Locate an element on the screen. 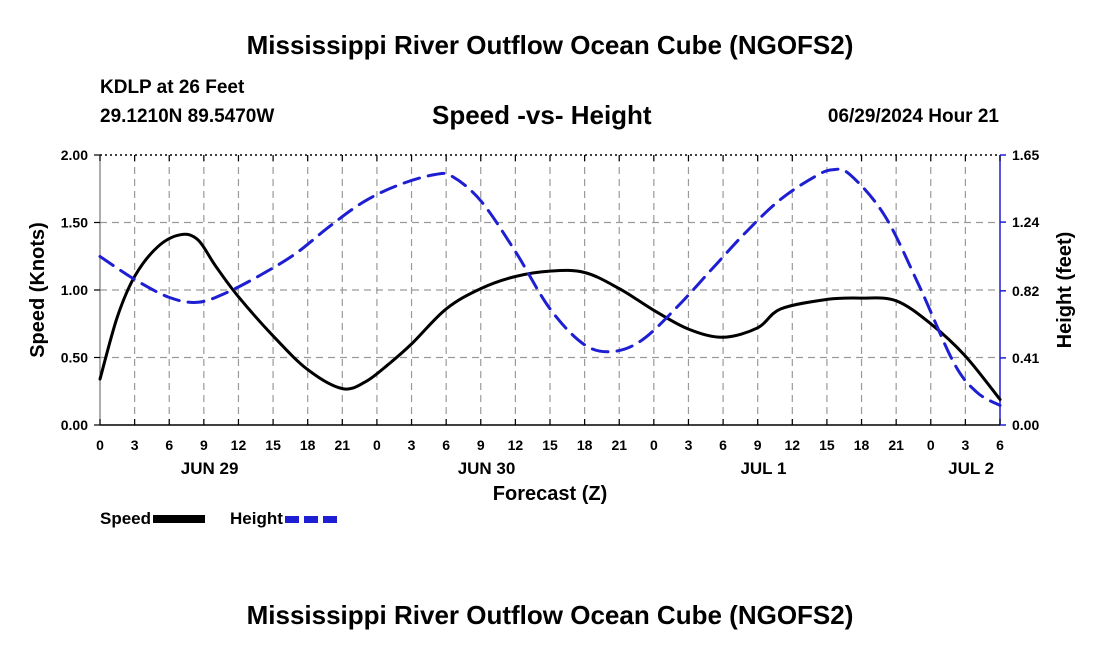  y-right-tick-label: 0.41 is located at coordinates (1025, 358).